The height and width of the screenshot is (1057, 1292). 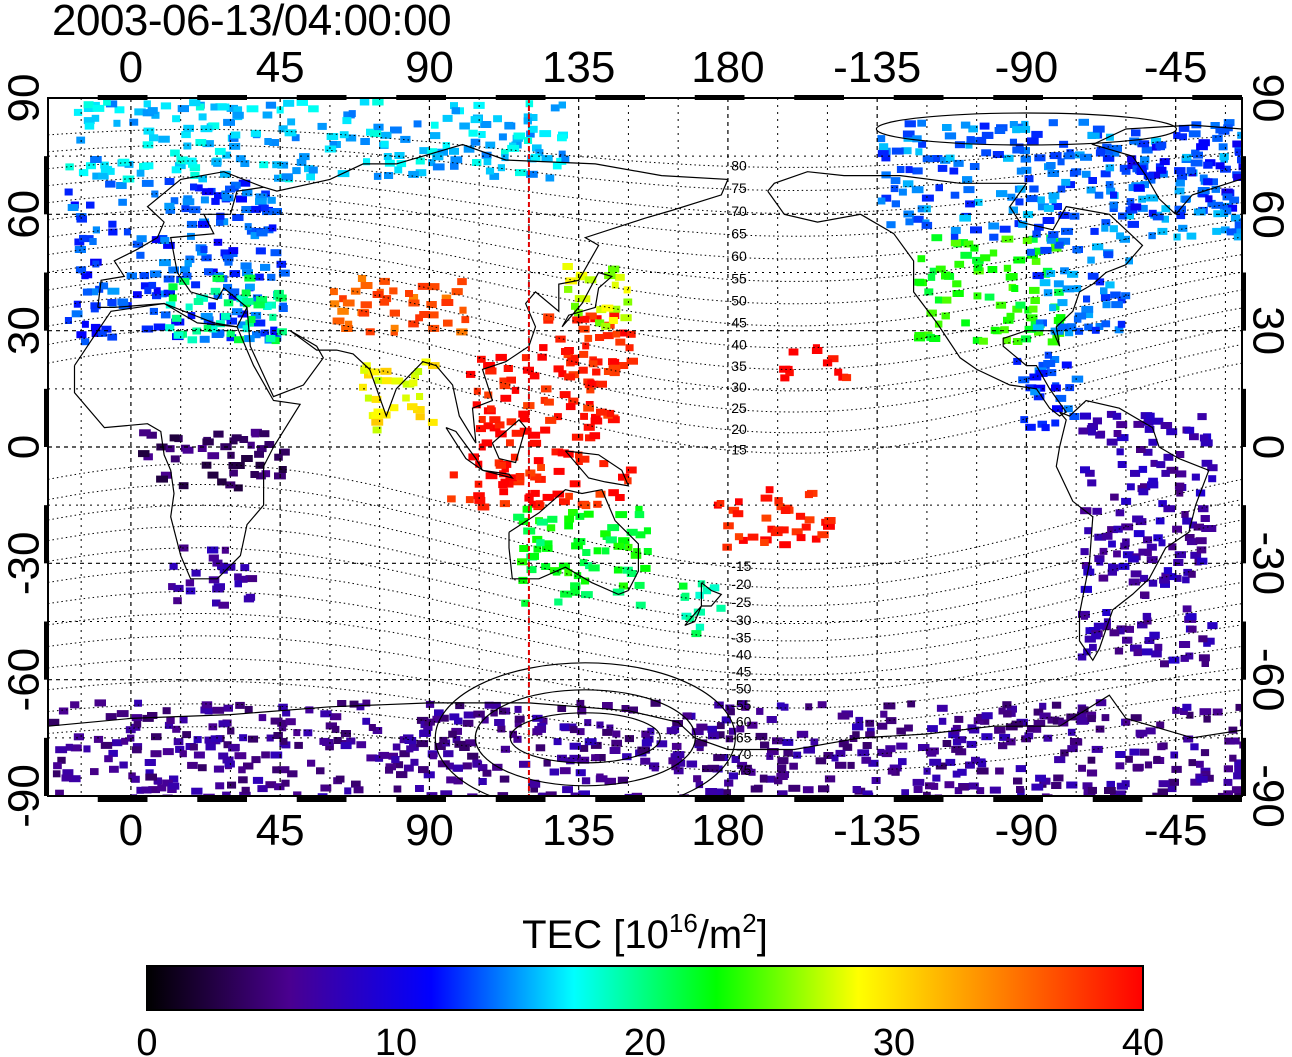 What do you see at coordinates (578, 830) in the screenshot?
I see `lon-label-bottom: 135` at bounding box center [578, 830].